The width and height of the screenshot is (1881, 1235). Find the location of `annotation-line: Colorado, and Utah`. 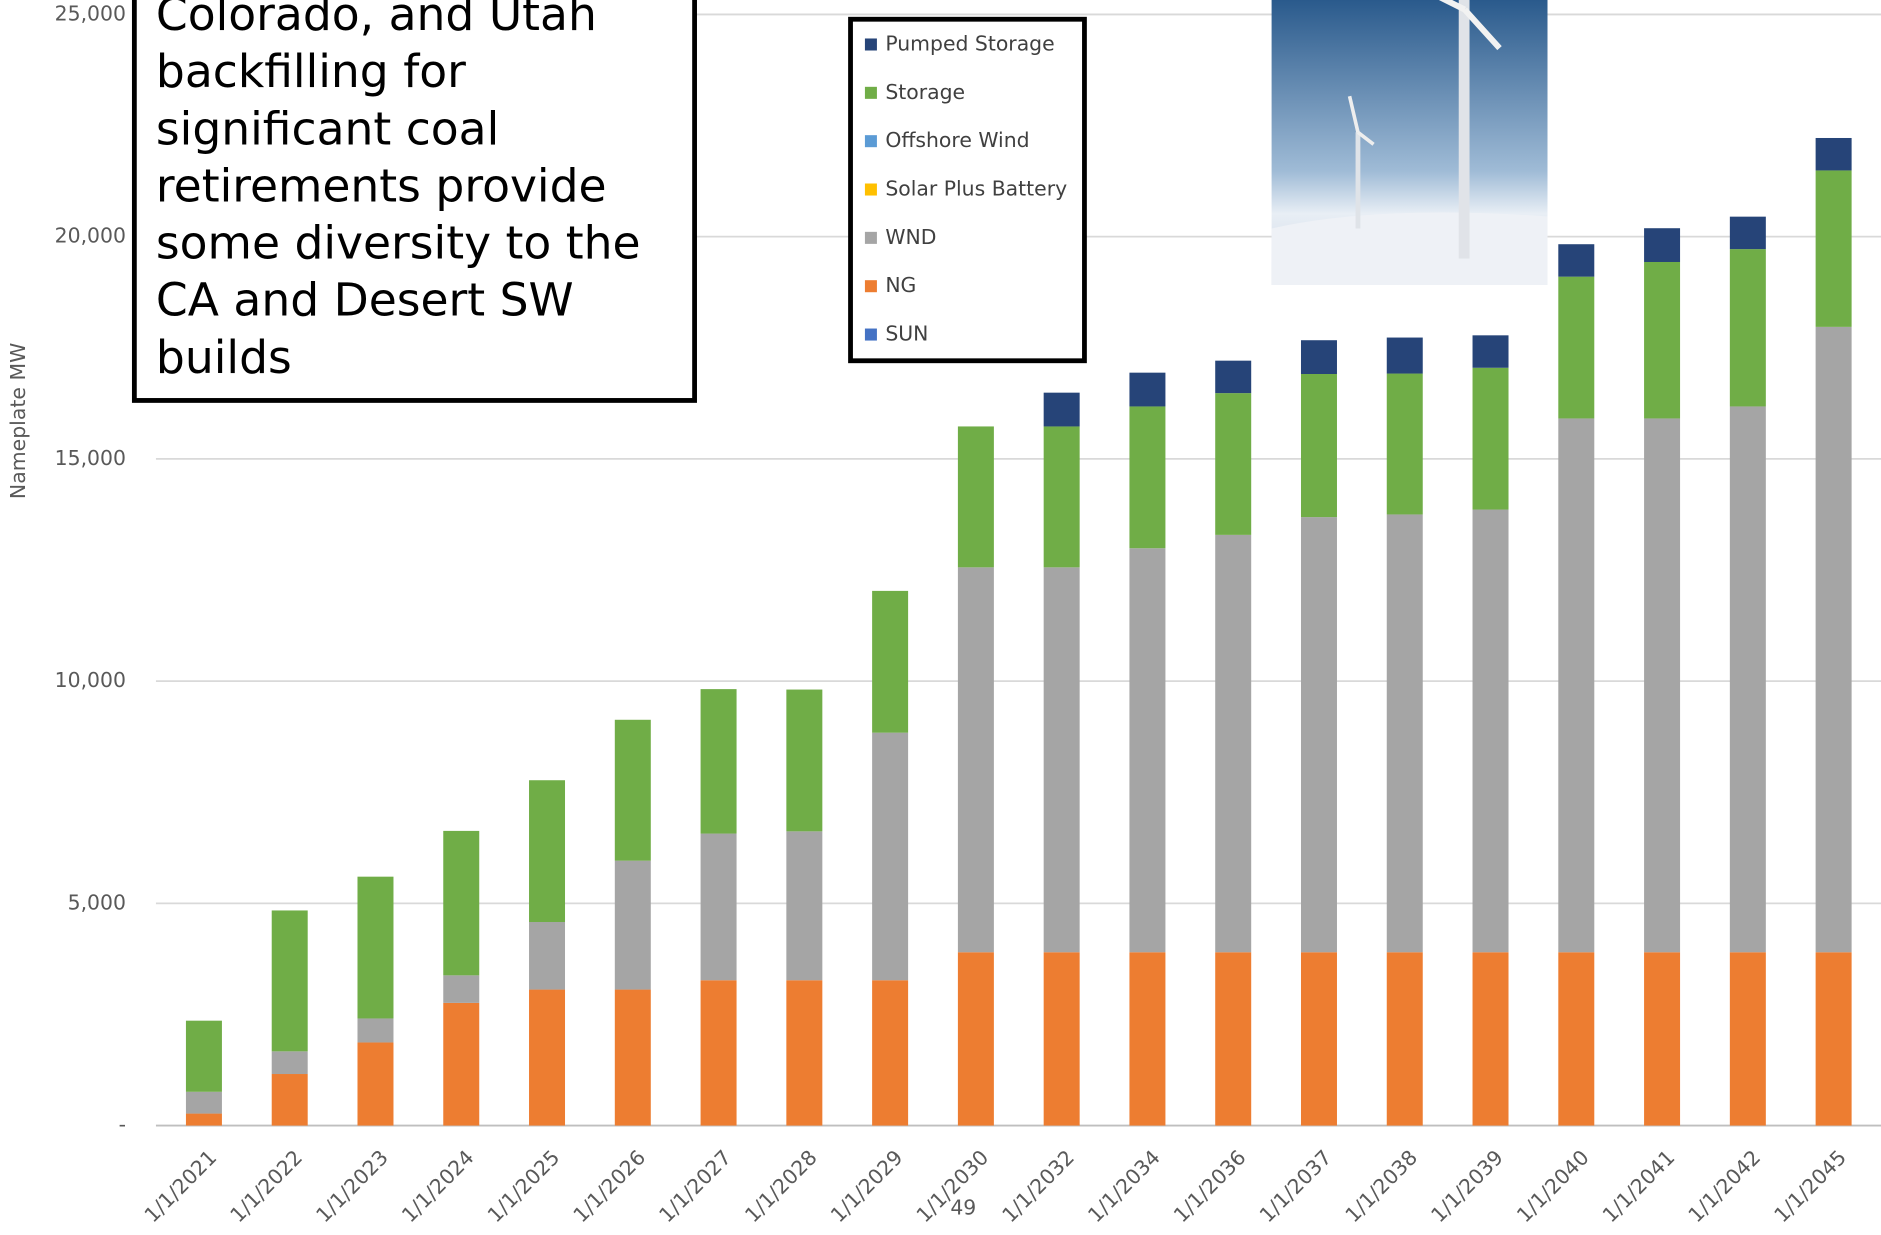

annotation-line: Colorado, and Utah is located at coordinates (376, 20).